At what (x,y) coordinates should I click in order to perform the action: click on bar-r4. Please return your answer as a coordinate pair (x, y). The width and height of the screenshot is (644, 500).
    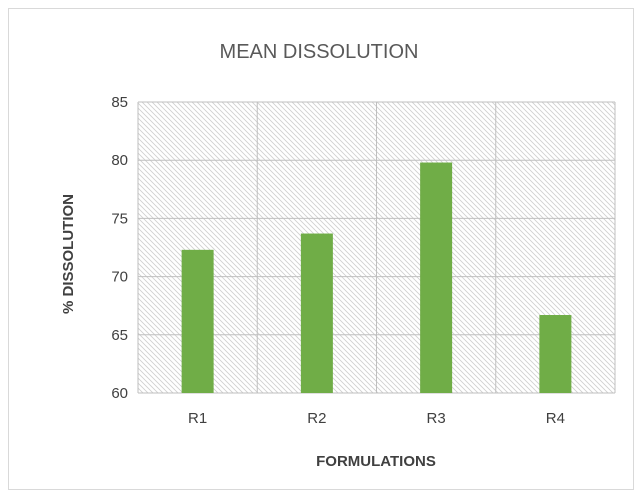
    Looking at the image, I should click on (555, 354).